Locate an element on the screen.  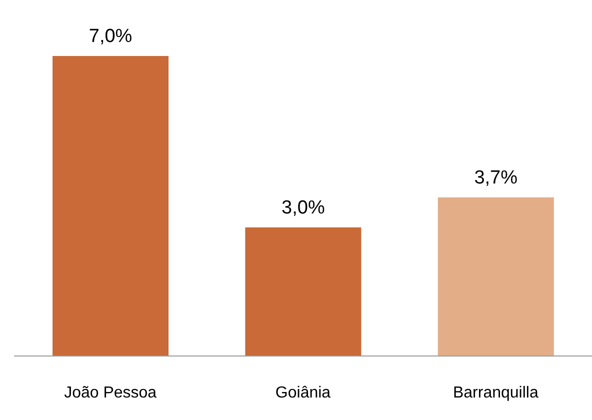
x-tick-label: Barranquilla is located at coordinates (495, 393).